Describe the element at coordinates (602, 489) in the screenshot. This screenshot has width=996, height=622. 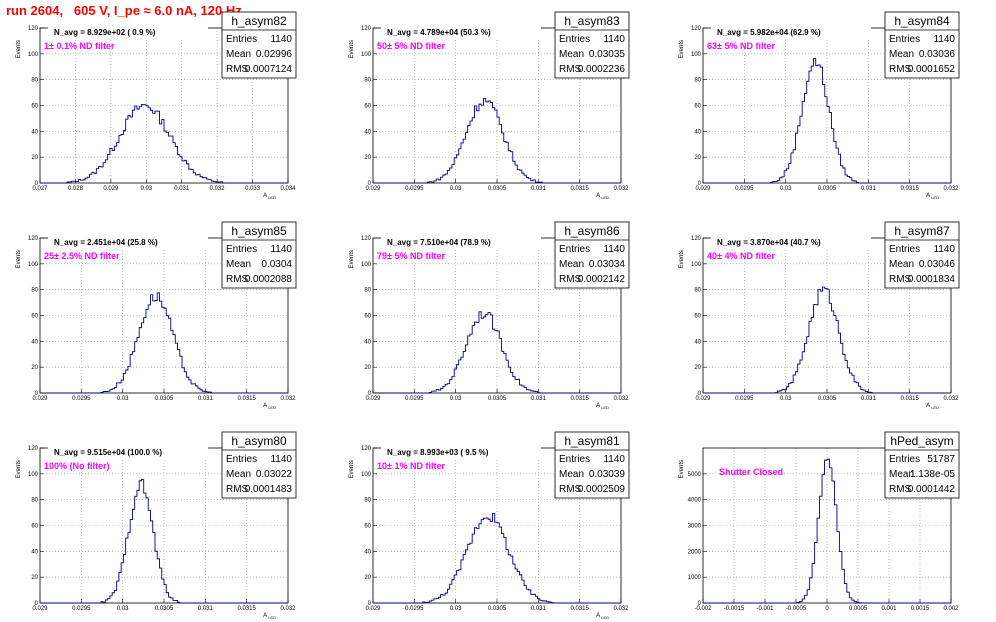
I see `stat-value: 0.0002509` at that location.